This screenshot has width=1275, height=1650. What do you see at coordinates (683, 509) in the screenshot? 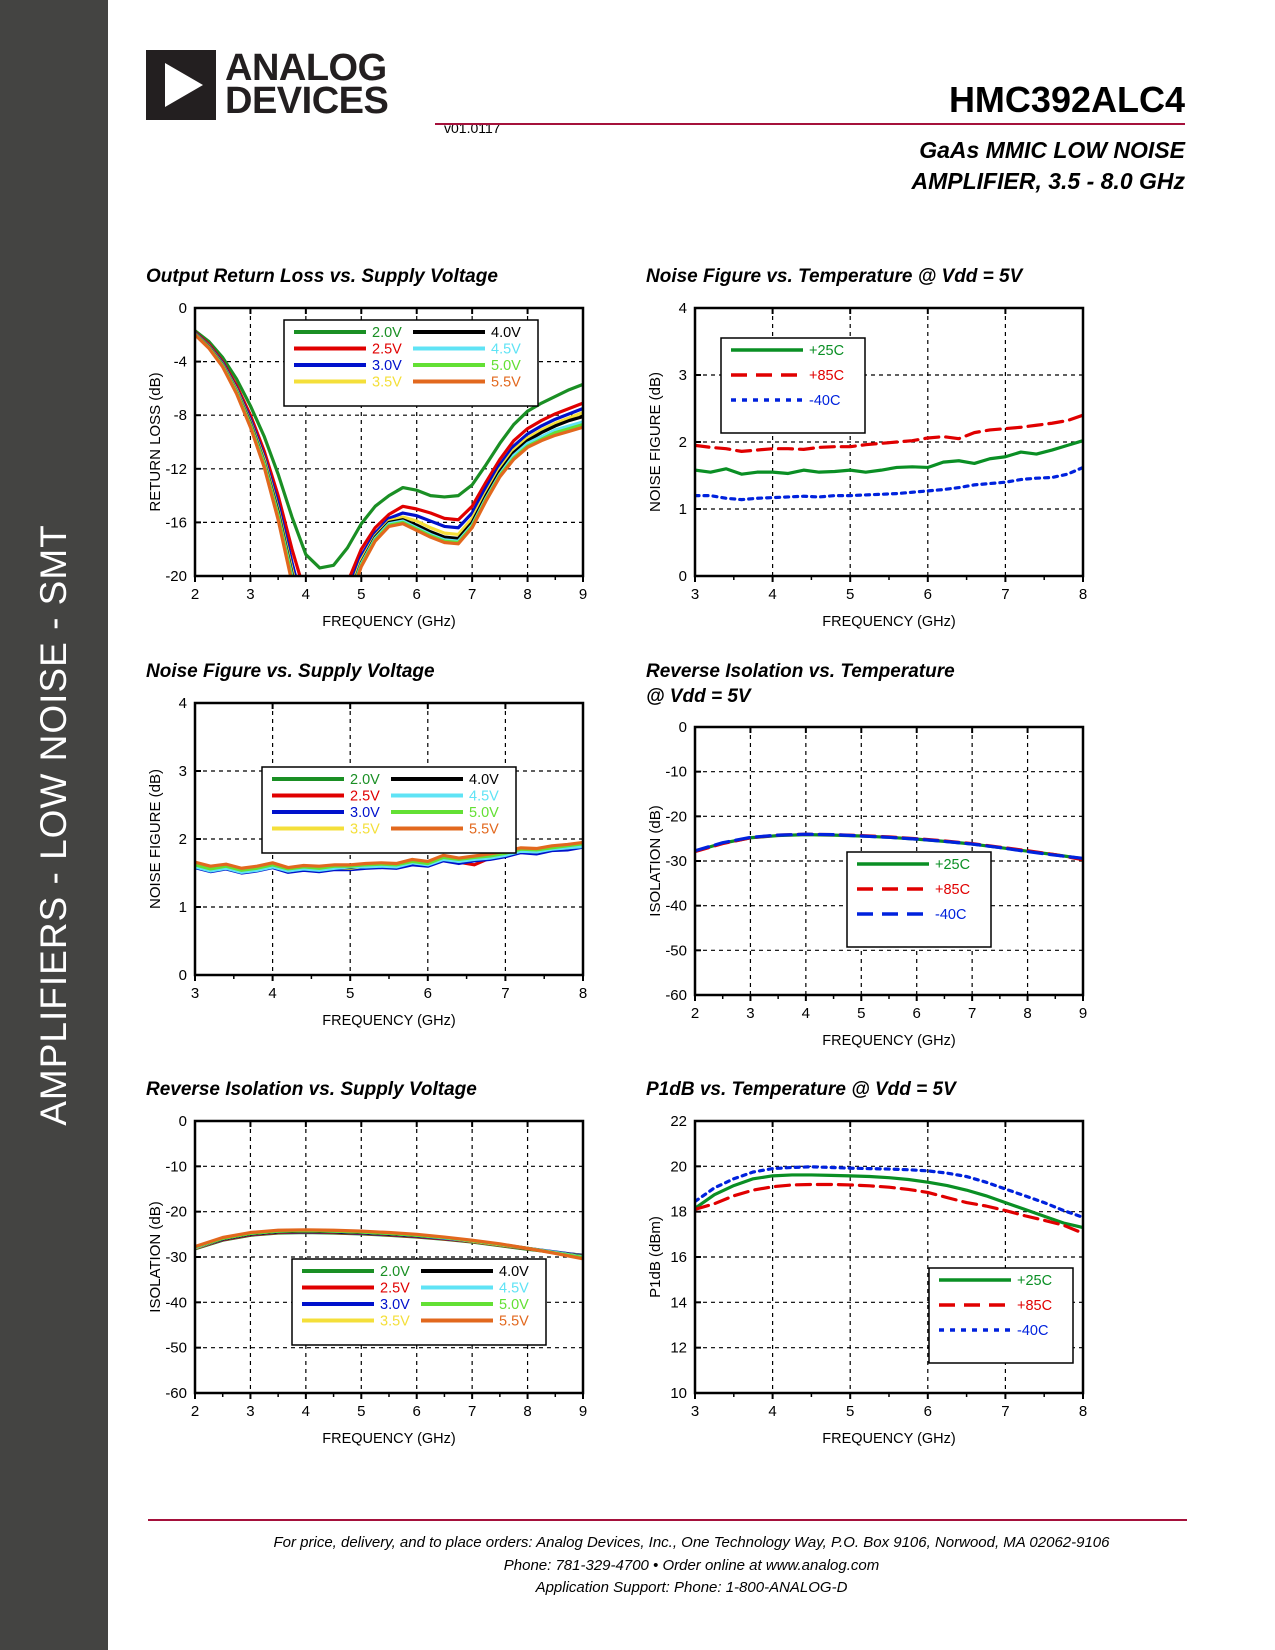
I see `y-tick-label: 1` at bounding box center [683, 509].